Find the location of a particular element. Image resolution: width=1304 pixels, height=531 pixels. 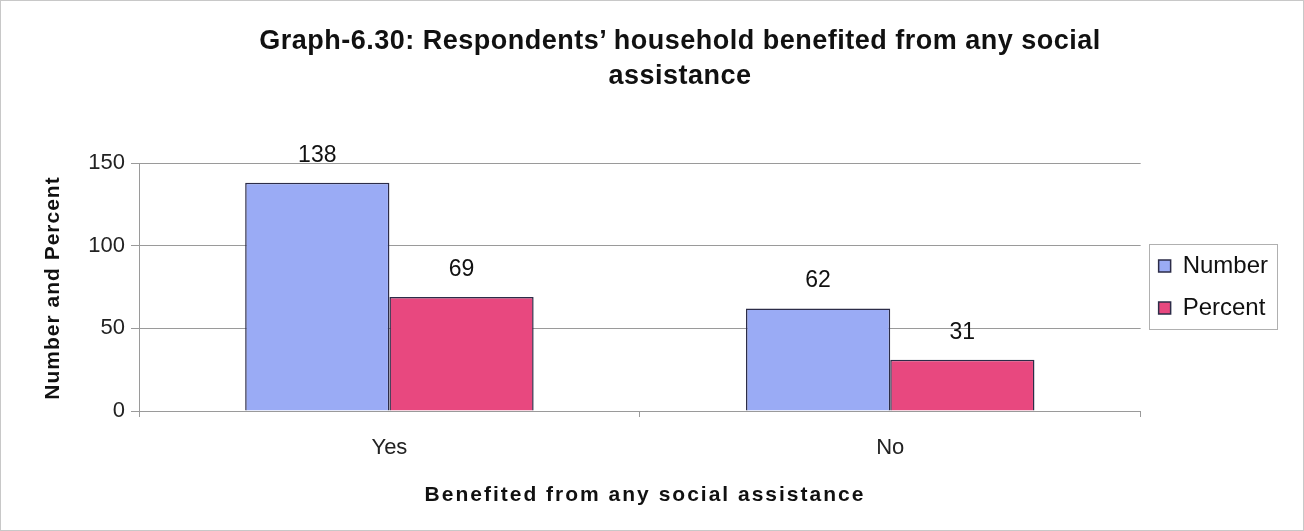

y-tick-label: 100 is located at coordinates (106, 244).